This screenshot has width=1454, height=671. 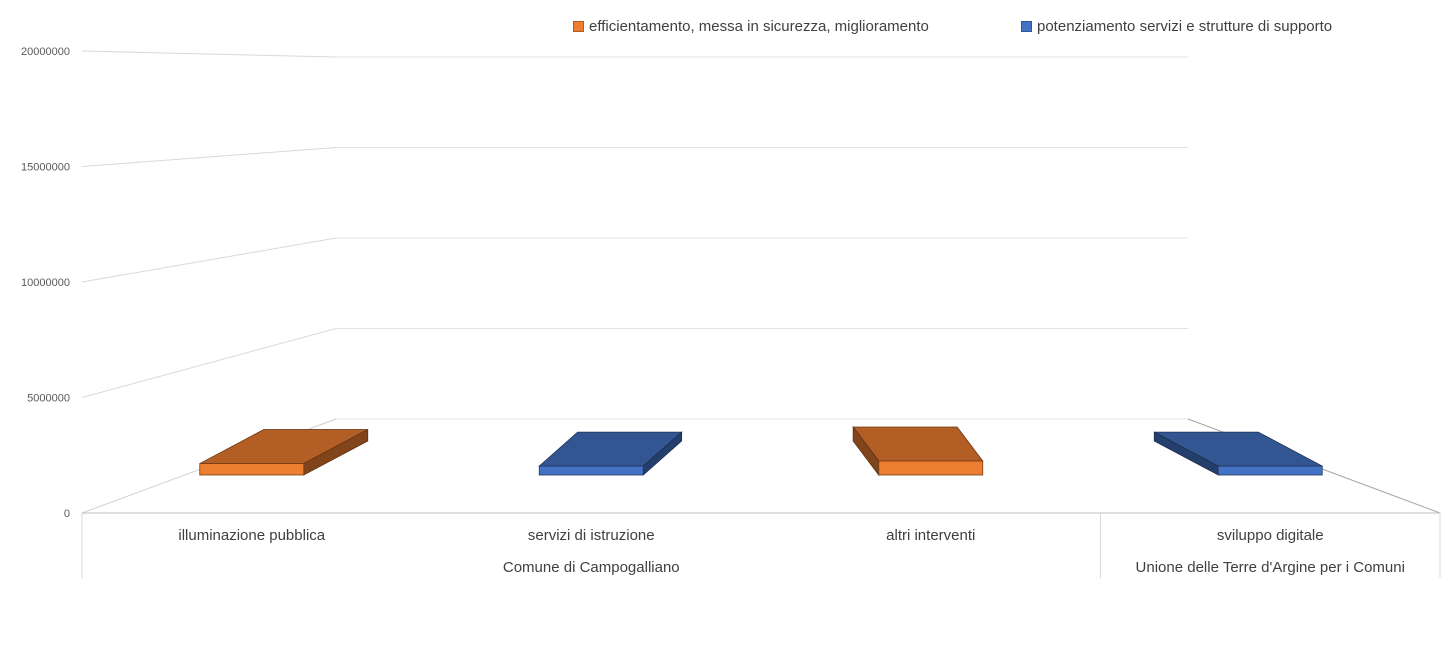 What do you see at coordinates (45, 168) in the screenshot?
I see `y-tick-label: 15000000` at bounding box center [45, 168].